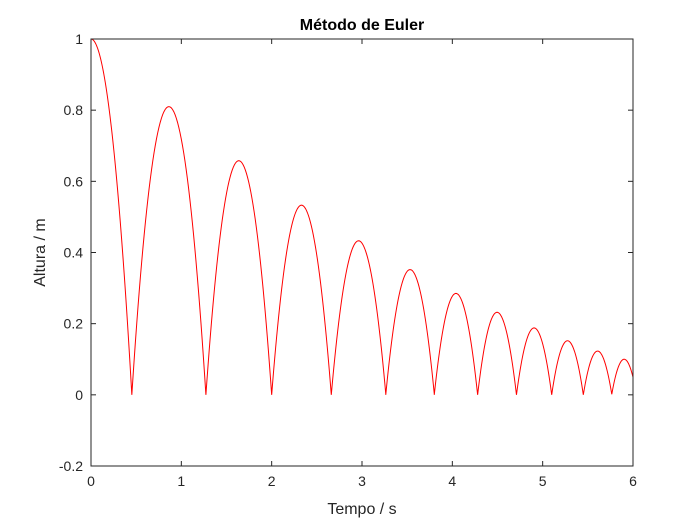 The height and width of the screenshot is (525, 700). Describe the element at coordinates (362, 481) in the screenshot. I see `x-tick-label: 3` at that location.